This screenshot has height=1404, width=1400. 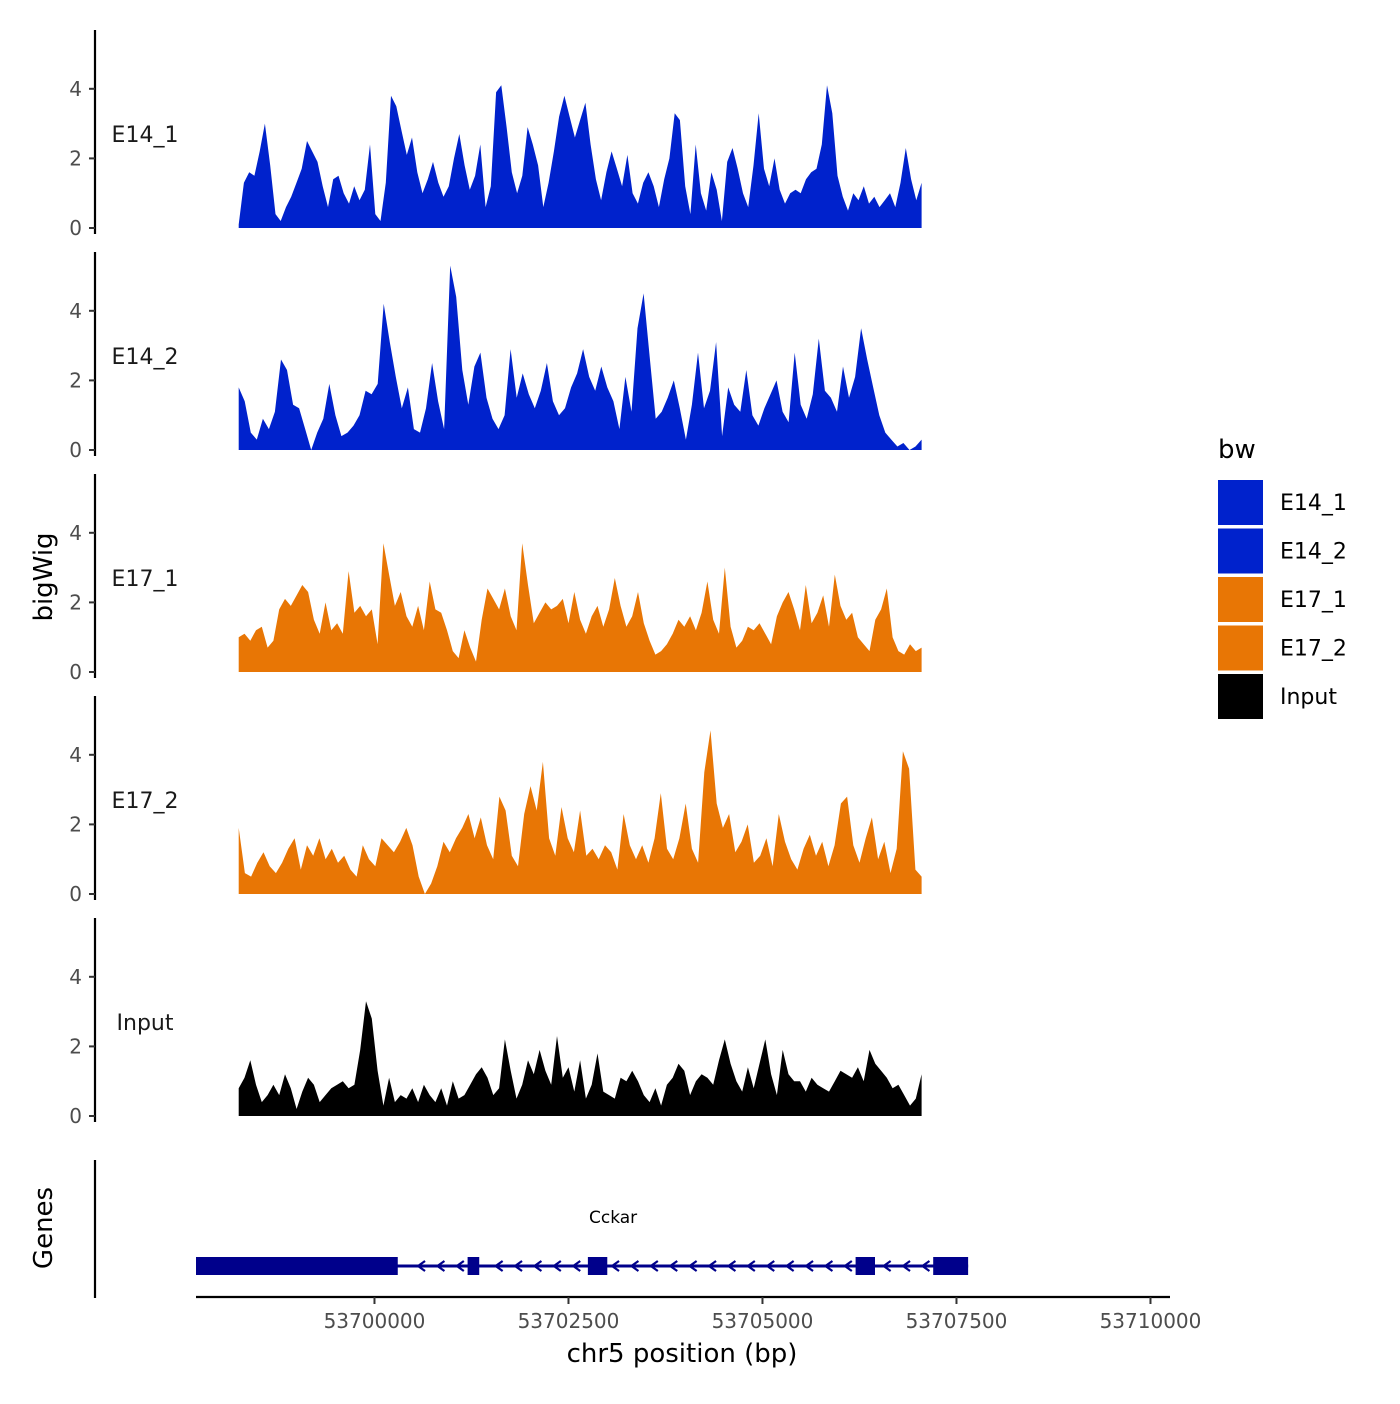 What do you see at coordinates (375, 1321) in the screenshot?
I see `x-tick-label: 53700000` at bounding box center [375, 1321].